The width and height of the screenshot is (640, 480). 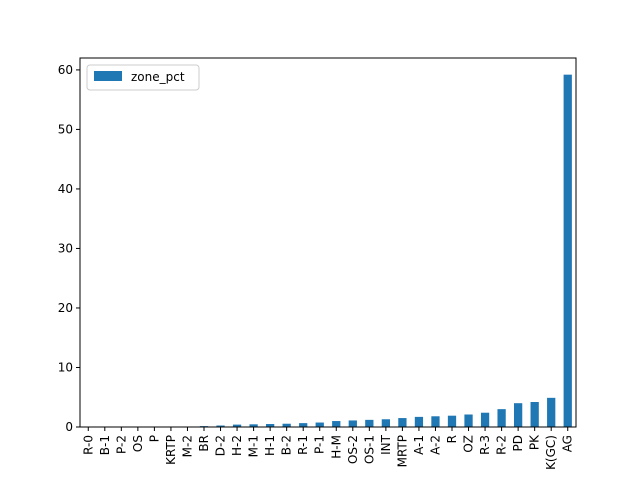 I want to click on y-tick-label: 20, so click(x=65, y=308).